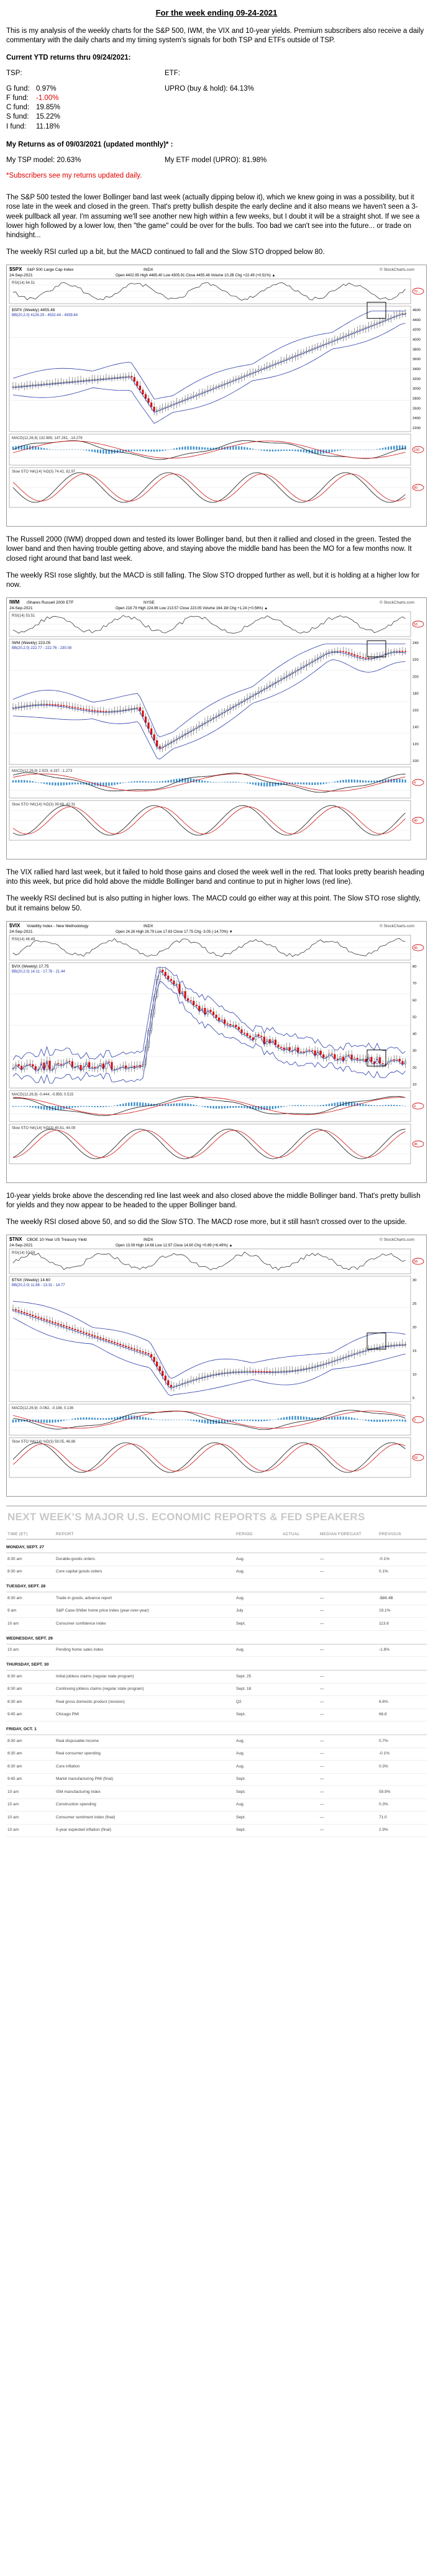 This screenshot has width=433, height=2576. Describe the element at coordinates (384, 1753) in the screenshot. I see `calendar-cell: -0.1%` at that location.